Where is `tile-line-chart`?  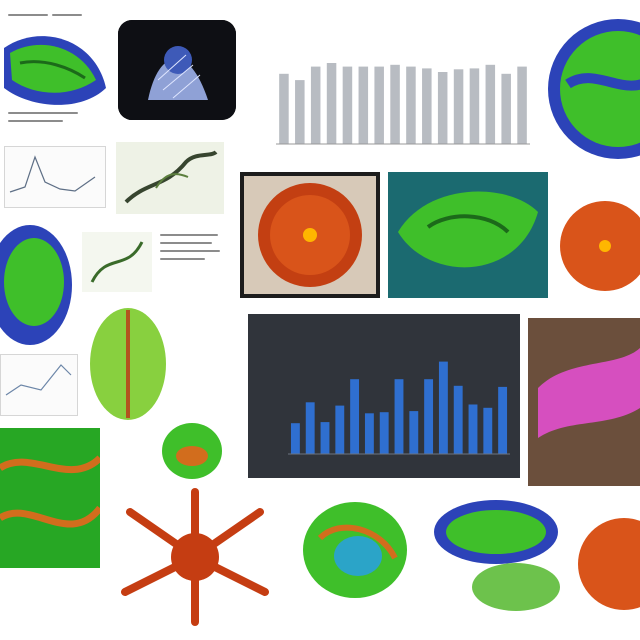 tile-line-chart is located at coordinates (55, 177).